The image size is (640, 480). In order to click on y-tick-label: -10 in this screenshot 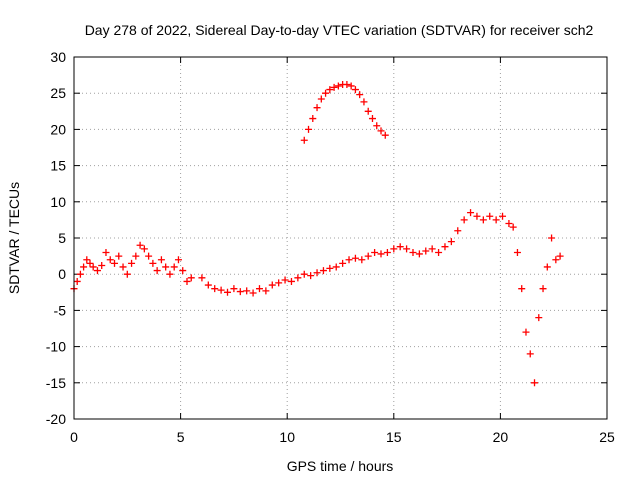, I will do `click(56, 347)`.